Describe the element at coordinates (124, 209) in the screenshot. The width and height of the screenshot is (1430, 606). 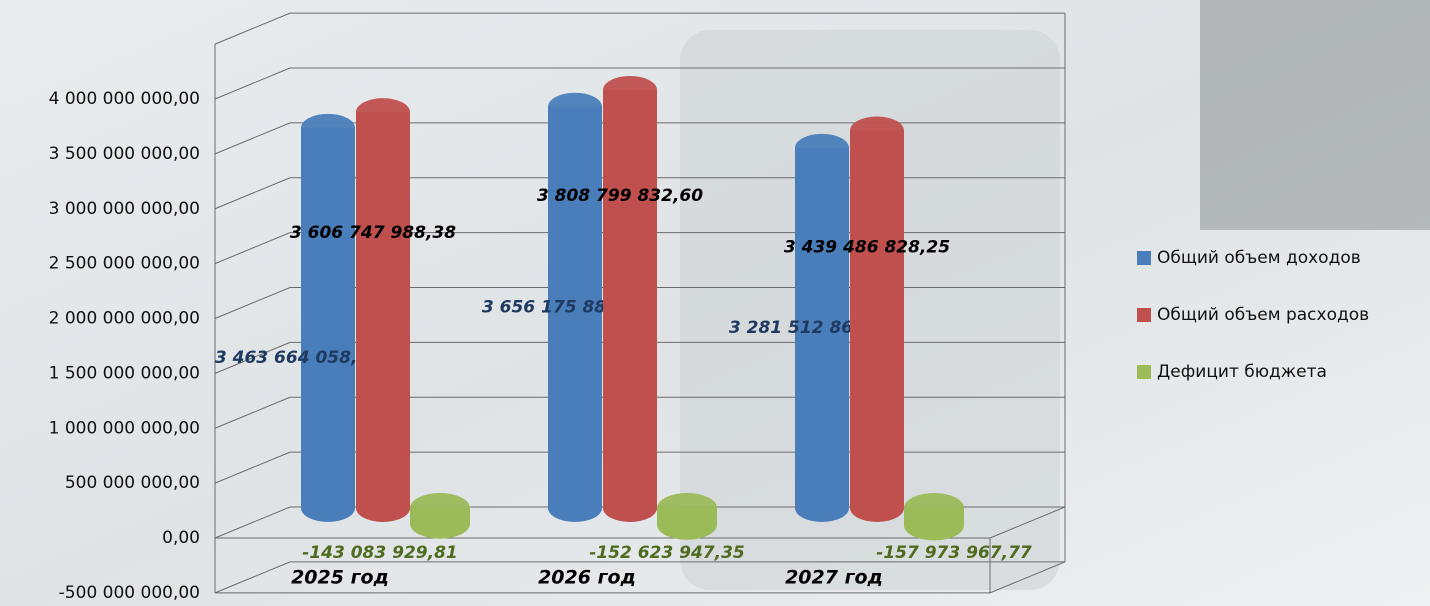
I see `y-tick-label: 3 000 000 000,00` at that location.